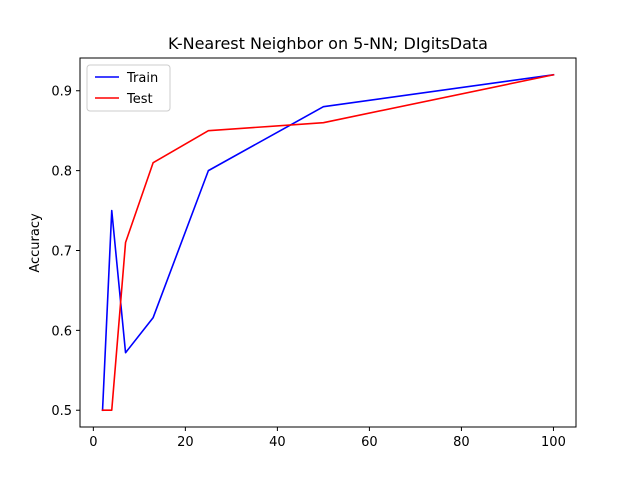 The image size is (640, 480). Describe the element at coordinates (35, 243) in the screenshot. I see `y-axis-label: Accuracy` at that location.